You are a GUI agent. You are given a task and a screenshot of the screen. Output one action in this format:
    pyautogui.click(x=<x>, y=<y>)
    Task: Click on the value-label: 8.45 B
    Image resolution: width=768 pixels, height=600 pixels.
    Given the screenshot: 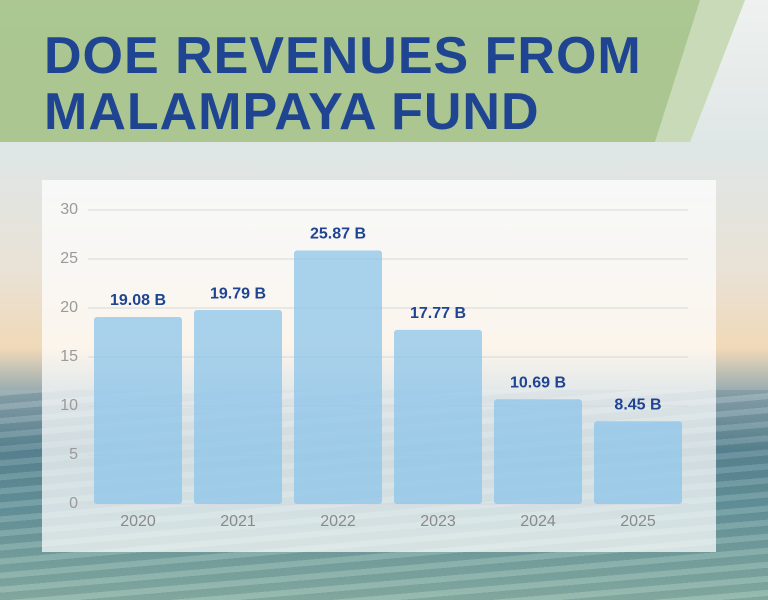 What is the action you would take?
    pyautogui.click(x=637, y=404)
    